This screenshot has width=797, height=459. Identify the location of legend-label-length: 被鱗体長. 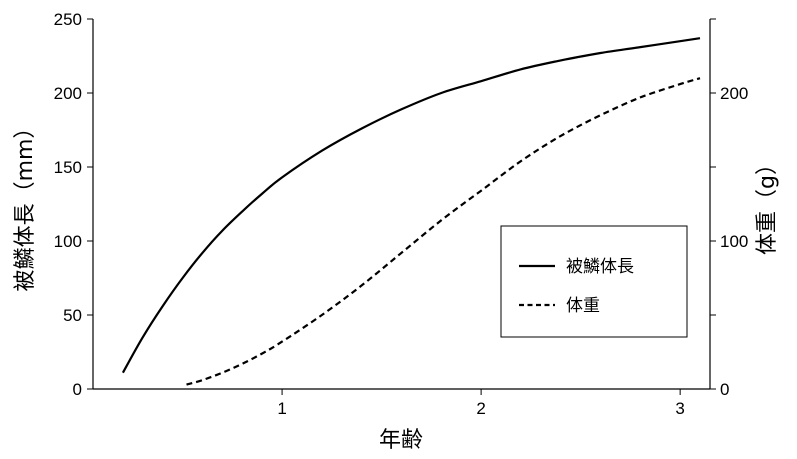
(600, 267).